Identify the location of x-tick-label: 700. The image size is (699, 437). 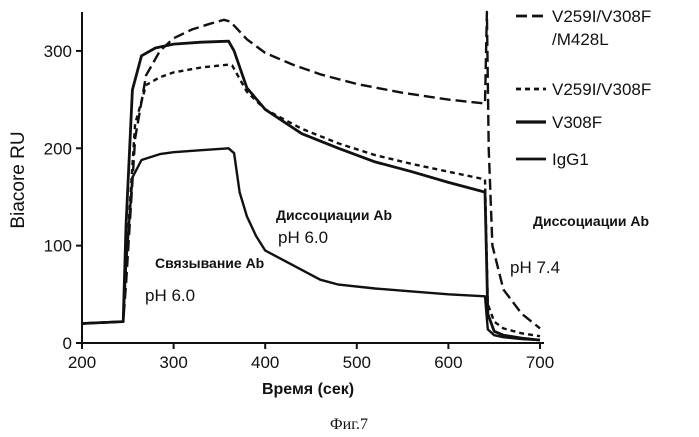
(540, 362).